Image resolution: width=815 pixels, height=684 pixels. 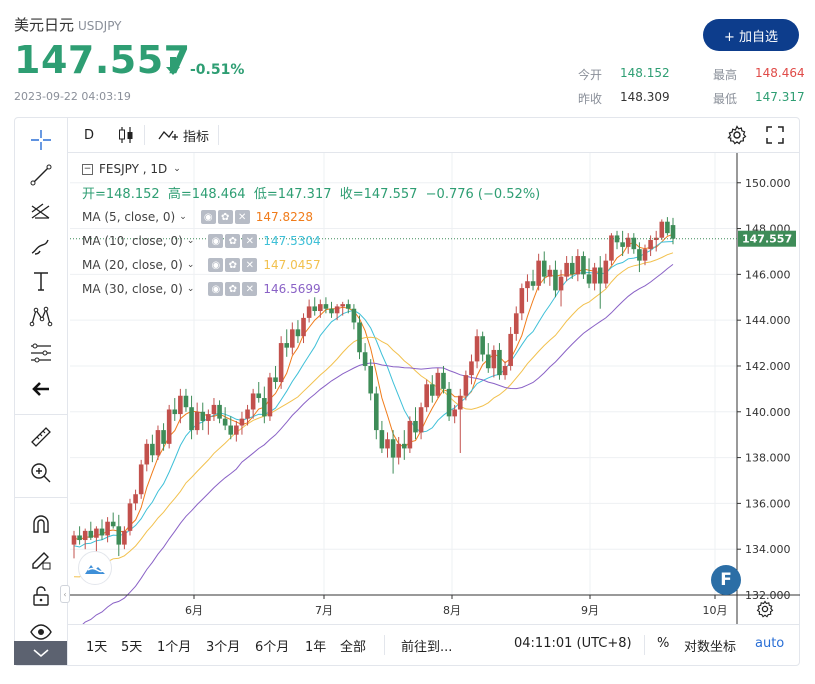 I want to click on interval-selector: D, so click(x=88, y=135).